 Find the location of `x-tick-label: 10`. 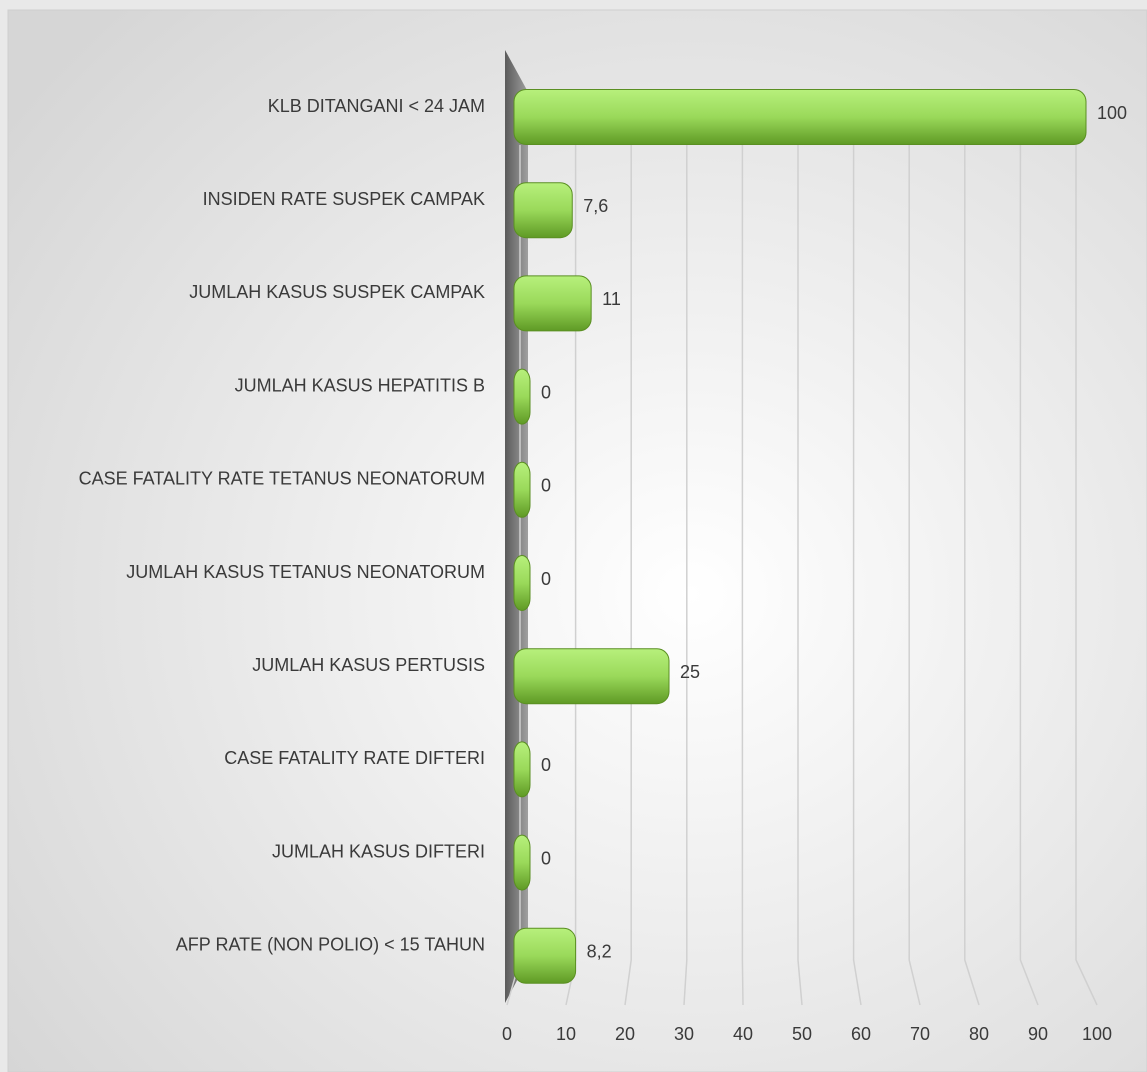

x-tick-label: 10 is located at coordinates (566, 1034).